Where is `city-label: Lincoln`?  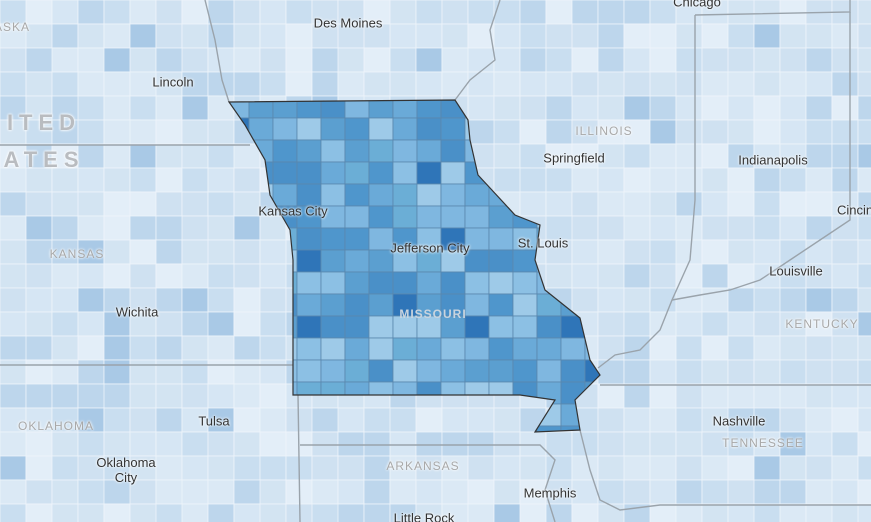
city-label: Lincoln is located at coordinates (173, 82).